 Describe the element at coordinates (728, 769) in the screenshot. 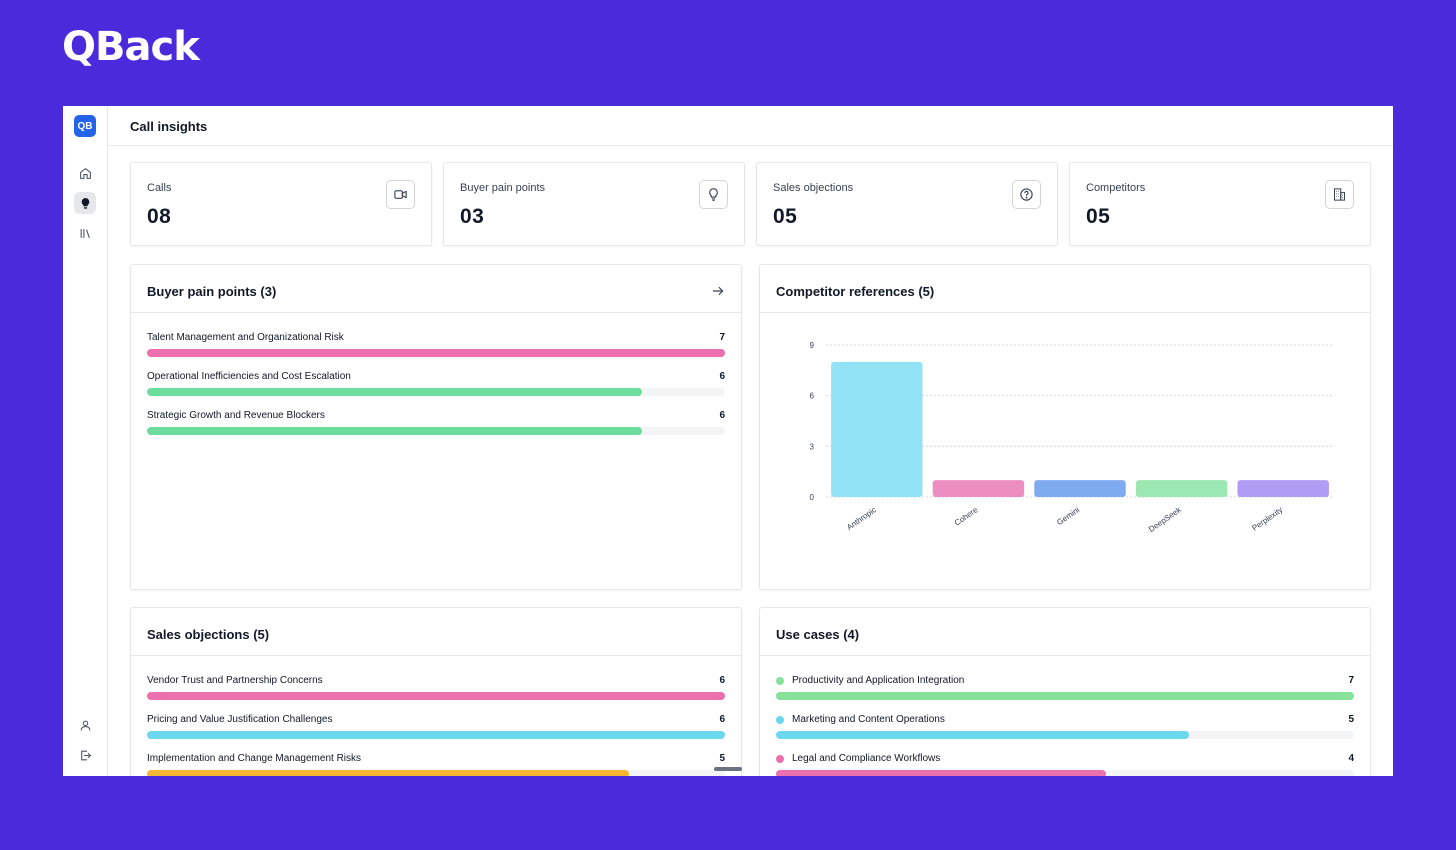

I see `scrollbar-thumb` at that location.